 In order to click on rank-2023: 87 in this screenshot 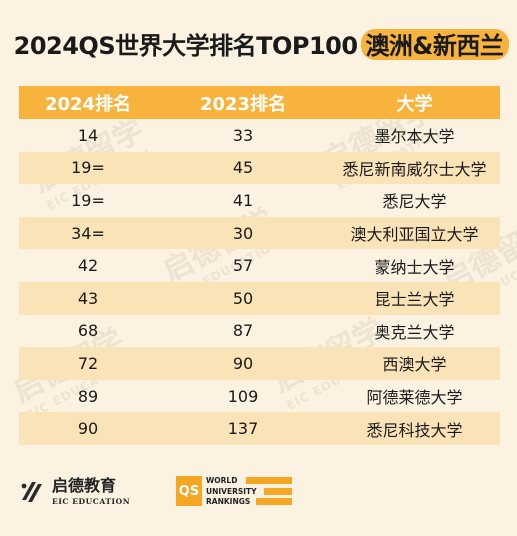, I will do `click(243, 331)`.